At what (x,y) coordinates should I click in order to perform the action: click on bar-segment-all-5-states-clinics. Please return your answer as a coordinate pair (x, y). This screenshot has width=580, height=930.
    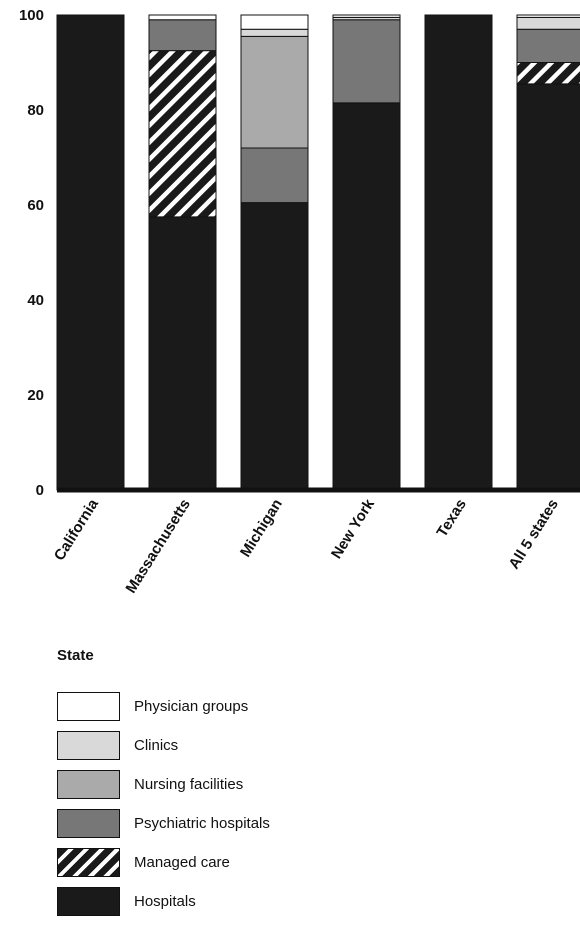
    Looking at the image, I should click on (548, 23).